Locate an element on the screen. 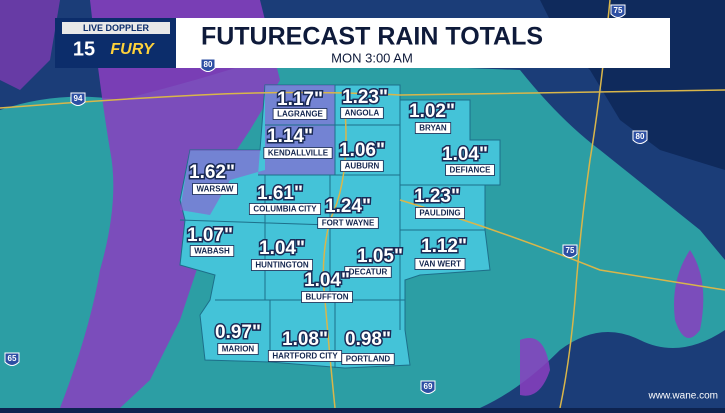 The width and height of the screenshot is (725, 413). rain-total: 1.12" is located at coordinates (444, 246).